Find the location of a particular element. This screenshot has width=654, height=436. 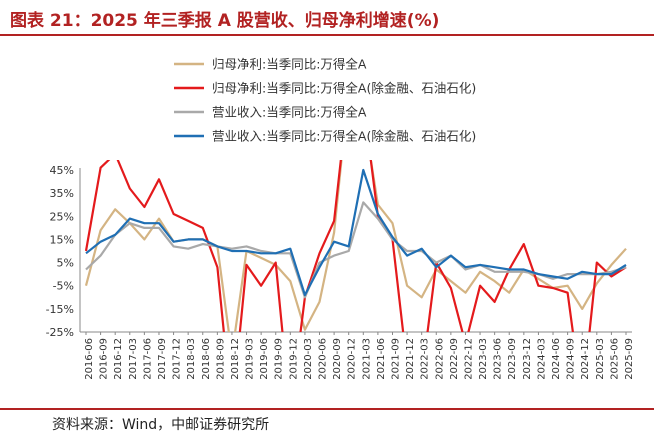

x-tick-label: 2021-03 is located at coordinates (366, 359).